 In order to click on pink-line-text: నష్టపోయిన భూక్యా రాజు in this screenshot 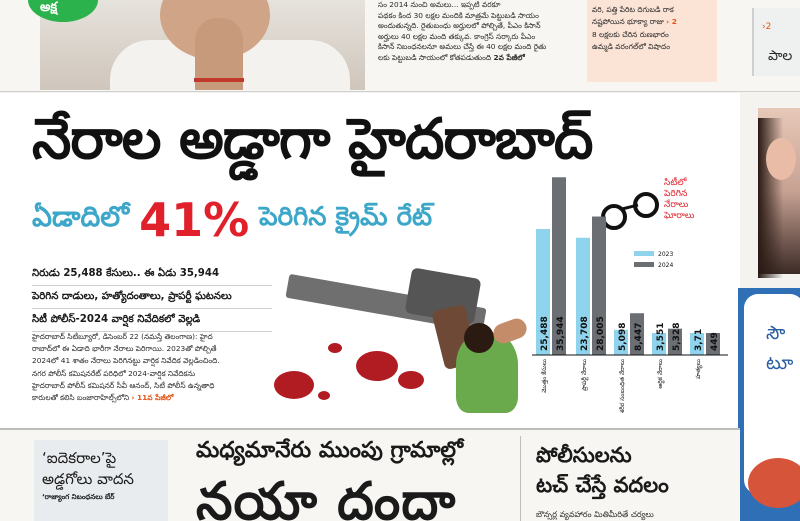, I will do `click(628, 22)`.